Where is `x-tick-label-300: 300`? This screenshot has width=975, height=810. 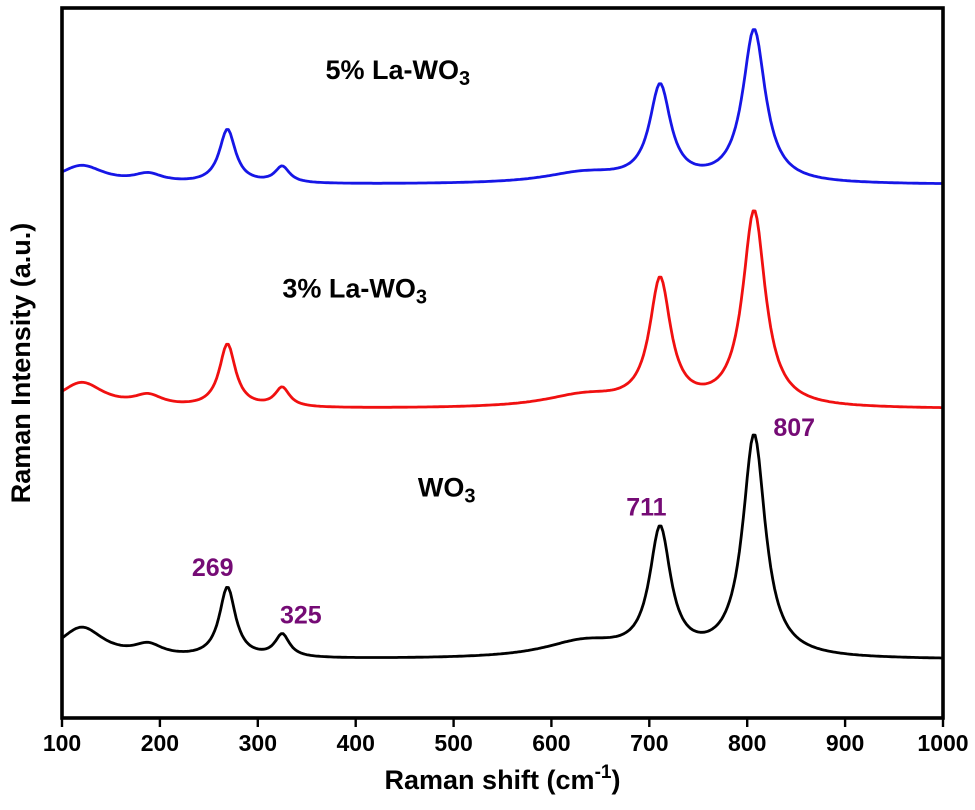
x-tick-label-300: 300 is located at coordinates (258, 743).